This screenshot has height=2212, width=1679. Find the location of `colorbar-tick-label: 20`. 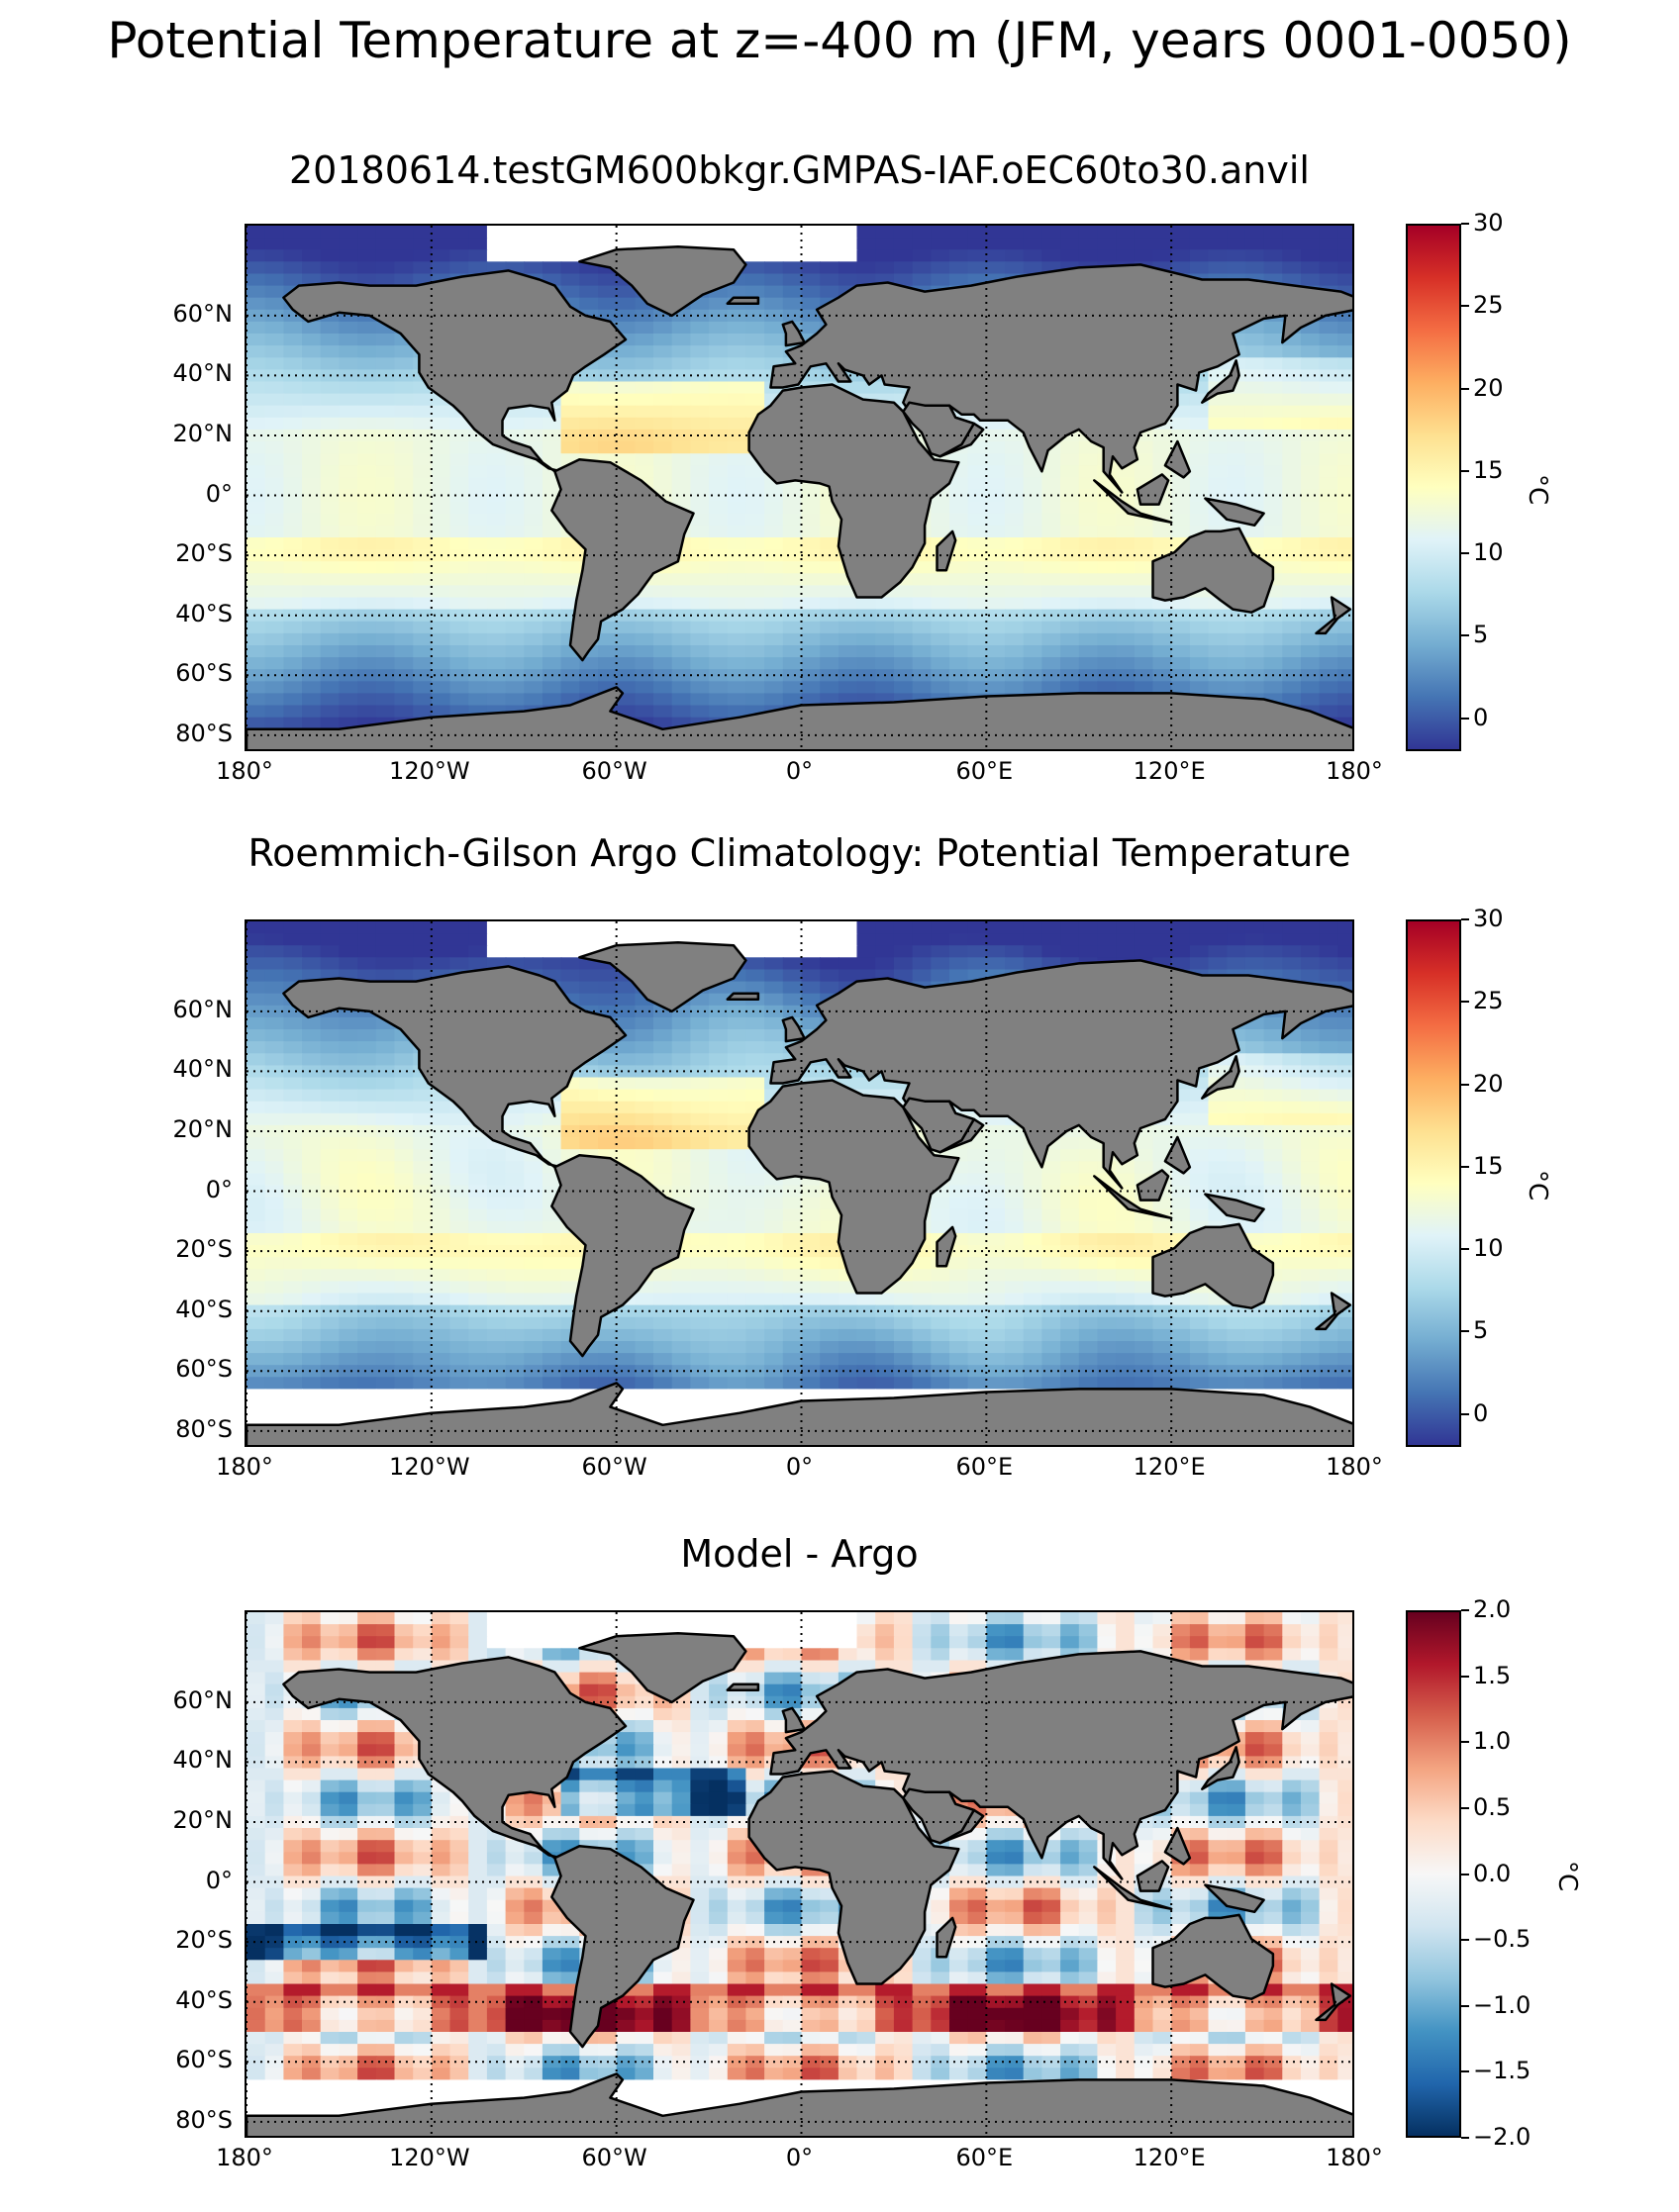

colorbar-tick-label: 20 is located at coordinates (1489, 387).